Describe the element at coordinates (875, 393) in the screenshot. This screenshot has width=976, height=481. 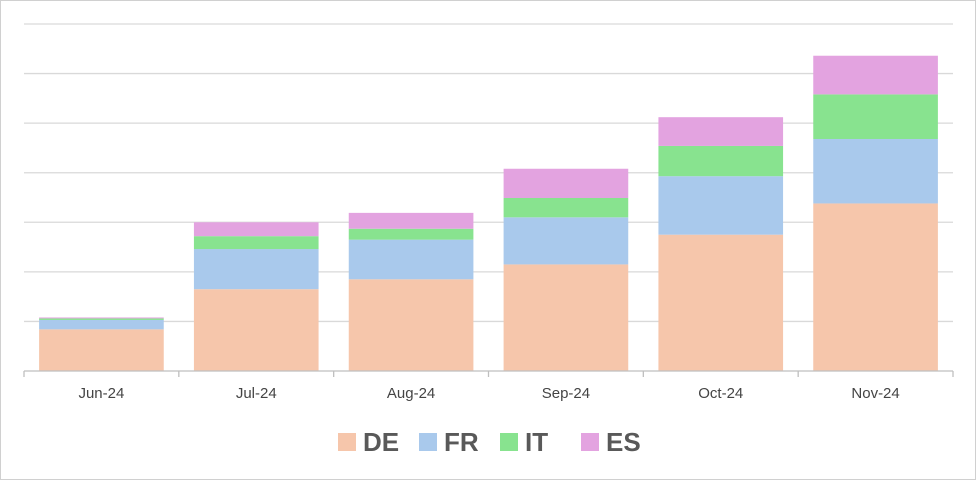
I see `x-tick-label: Nov-24` at that location.